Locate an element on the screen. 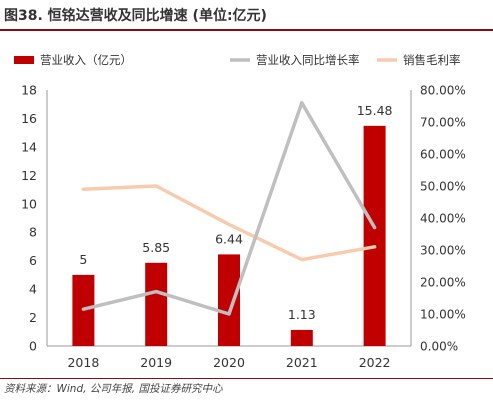  bar-value-label: 15.48 is located at coordinates (375, 110).